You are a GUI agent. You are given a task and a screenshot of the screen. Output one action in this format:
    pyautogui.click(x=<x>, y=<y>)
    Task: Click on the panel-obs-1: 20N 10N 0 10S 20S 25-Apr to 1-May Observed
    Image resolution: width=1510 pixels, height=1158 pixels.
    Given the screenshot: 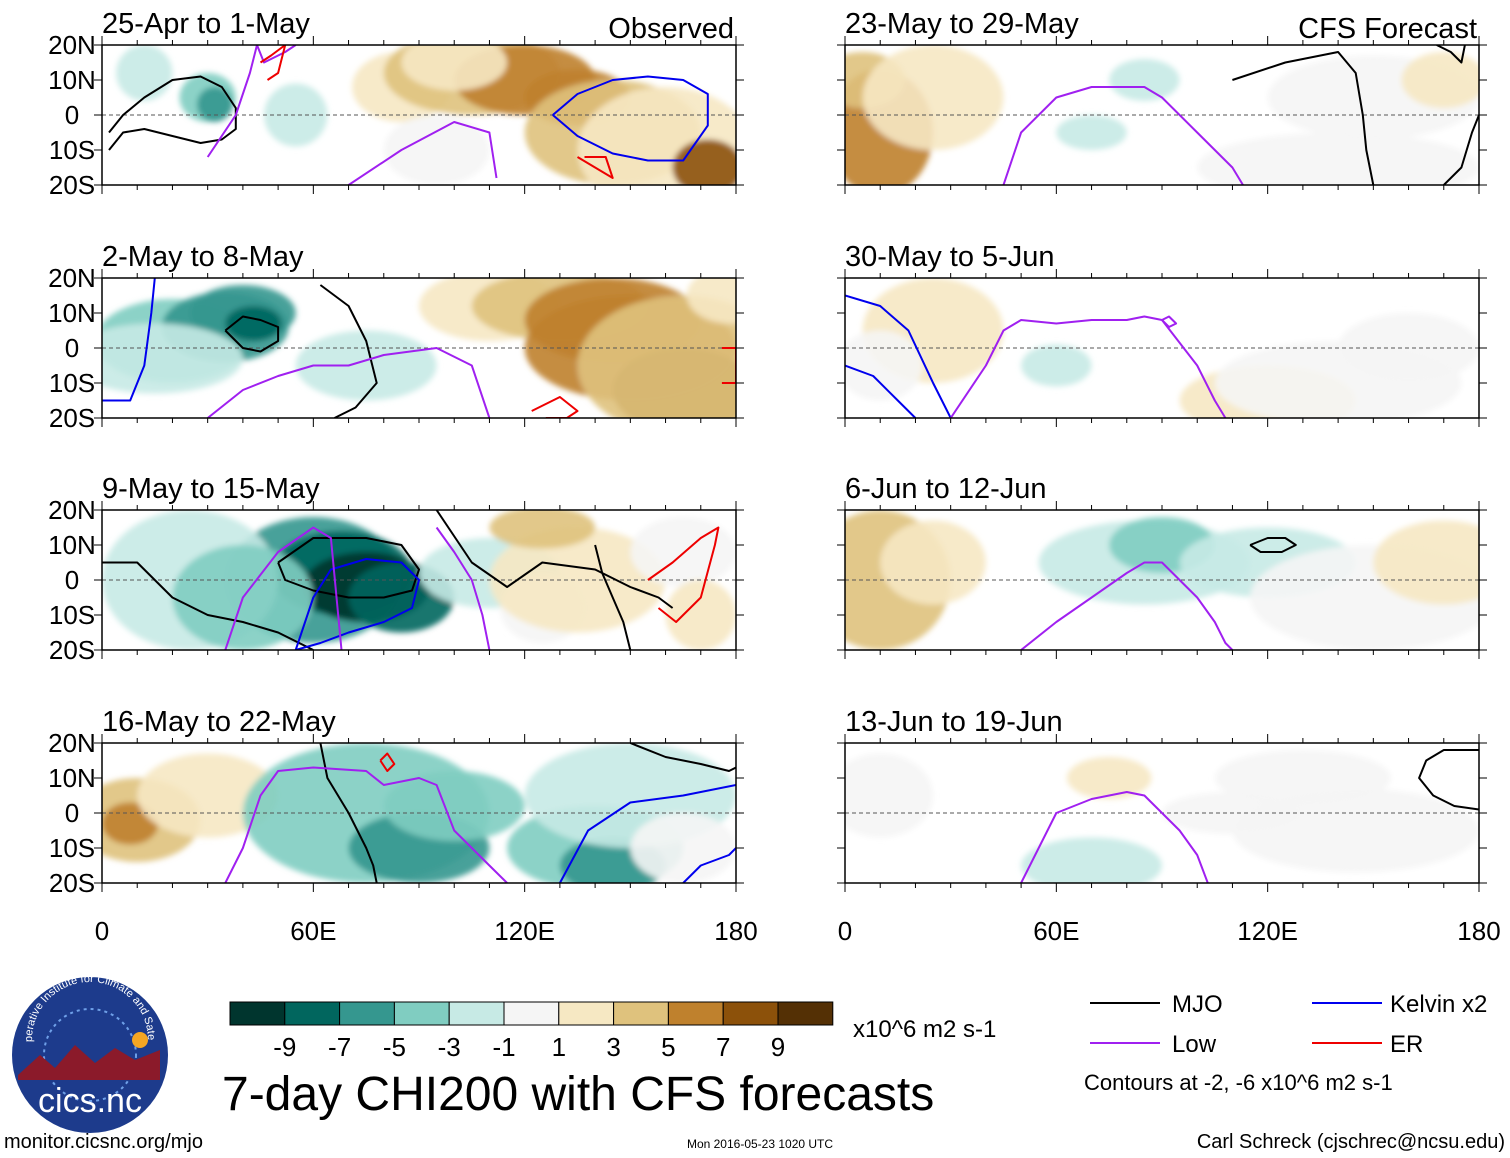 What is the action you would take?
    pyautogui.click(x=396, y=104)
    